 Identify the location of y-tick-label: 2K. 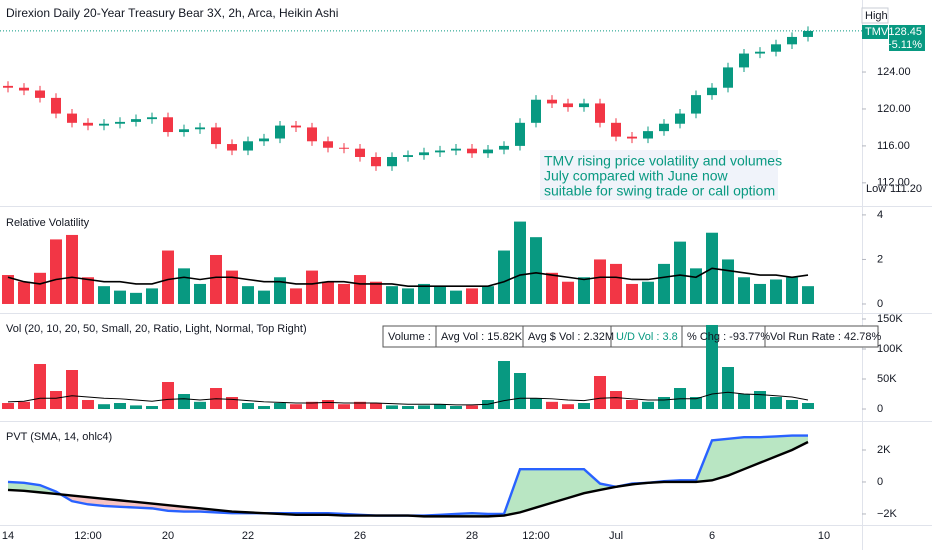
(884, 450).